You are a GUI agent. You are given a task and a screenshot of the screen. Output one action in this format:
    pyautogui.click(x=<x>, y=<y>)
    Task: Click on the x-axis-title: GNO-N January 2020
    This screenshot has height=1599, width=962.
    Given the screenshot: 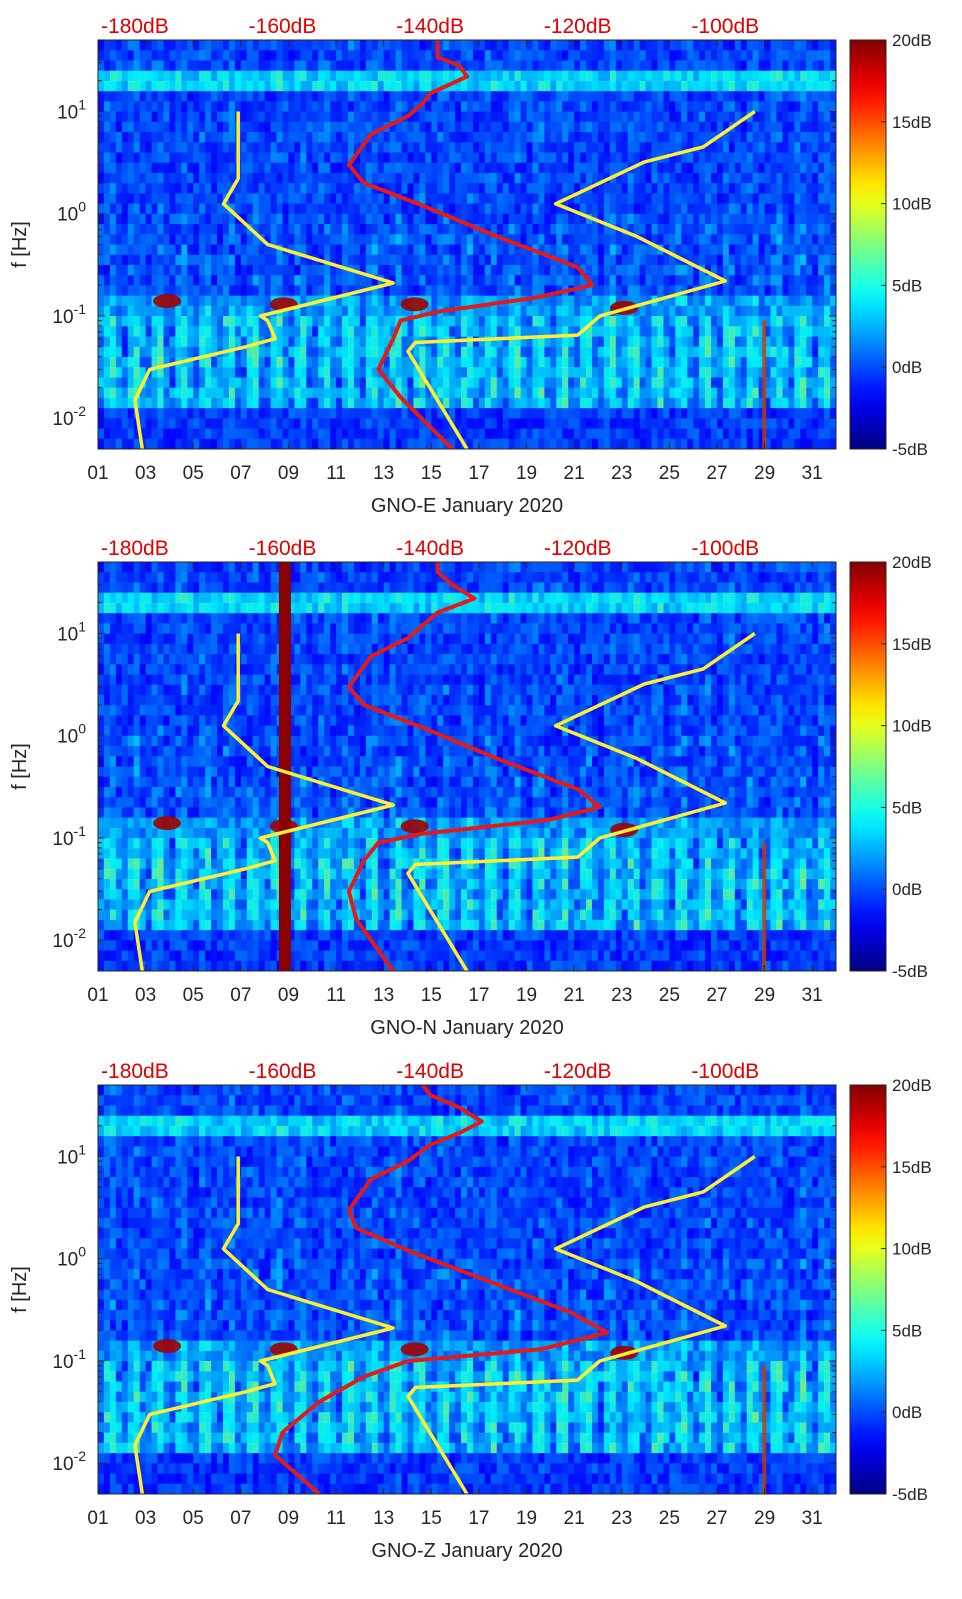 What is the action you would take?
    pyautogui.click(x=466, y=1028)
    